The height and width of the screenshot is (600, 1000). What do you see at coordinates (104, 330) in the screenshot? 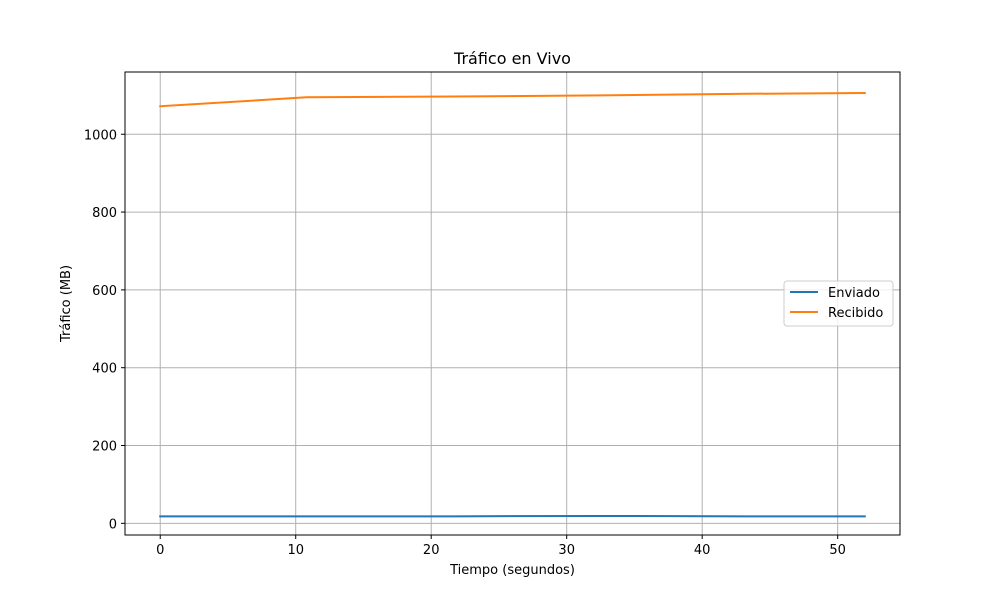
I see `y-axis-ticks: 0 200 400 600 800 1000` at bounding box center [104, 330].